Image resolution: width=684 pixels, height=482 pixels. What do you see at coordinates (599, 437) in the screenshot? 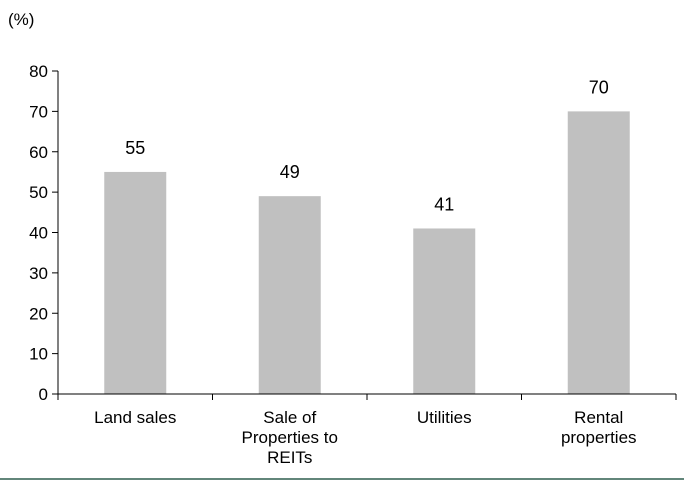
I see `category-label-line: properties` at bounding box center [599, 437].